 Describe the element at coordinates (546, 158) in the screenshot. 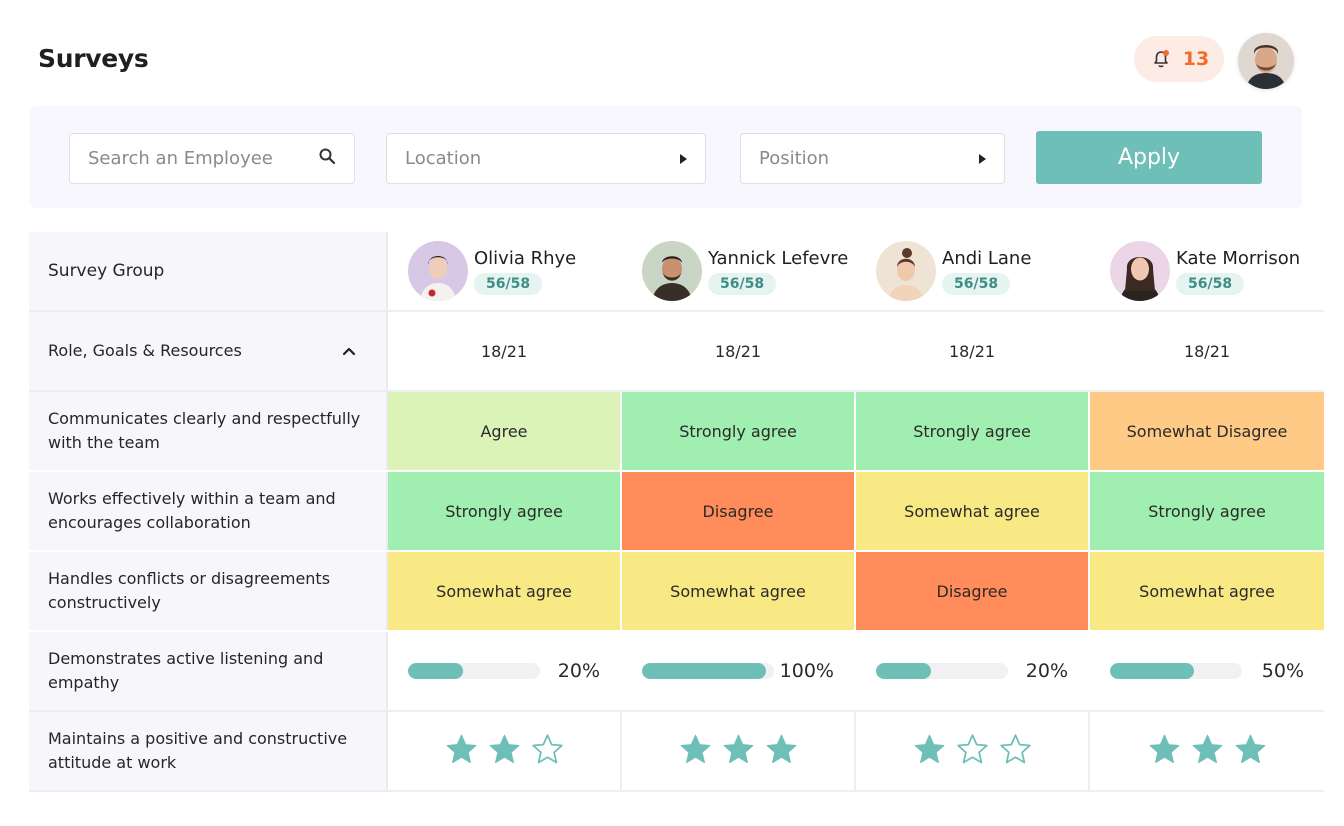

I see `location-select: Location` at that location.